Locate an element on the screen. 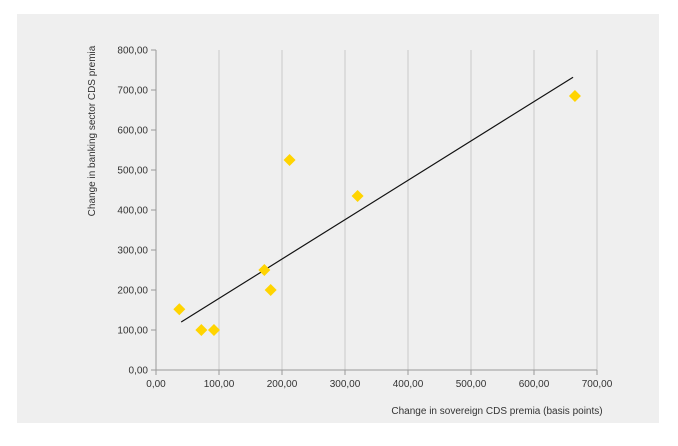 The image size is (678, 446). y-tick-label: 0,00 is located at coordinates (139, 371).